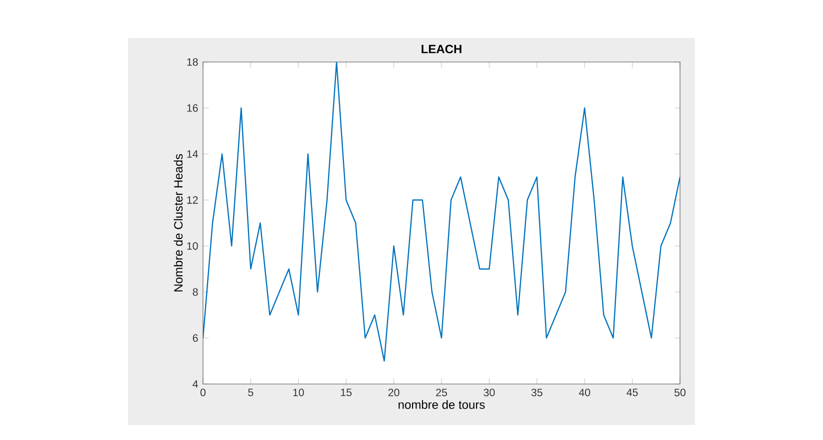 The width and height of the screenshot is (823, 440). Describe the element at coordinates (192, 154) in the screenshot. I see `y-tick-label: 14` at that location.